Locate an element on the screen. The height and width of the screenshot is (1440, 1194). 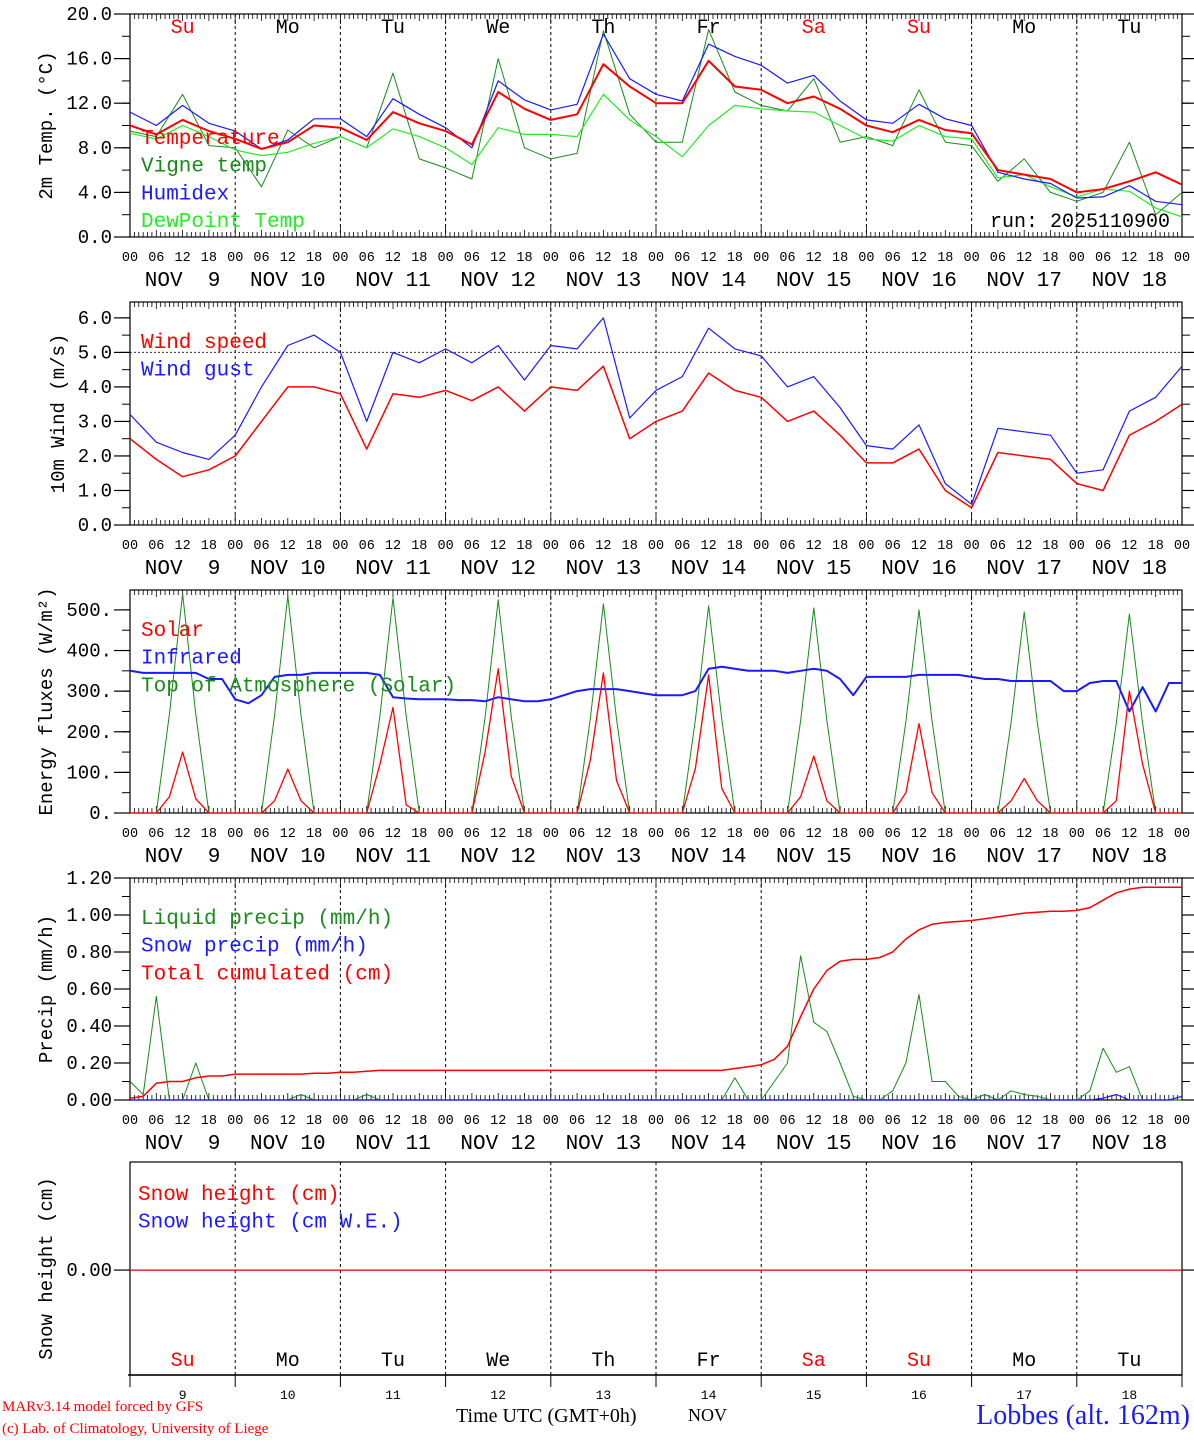
y-tick-label: 200. is located at coordinates (89, 733).